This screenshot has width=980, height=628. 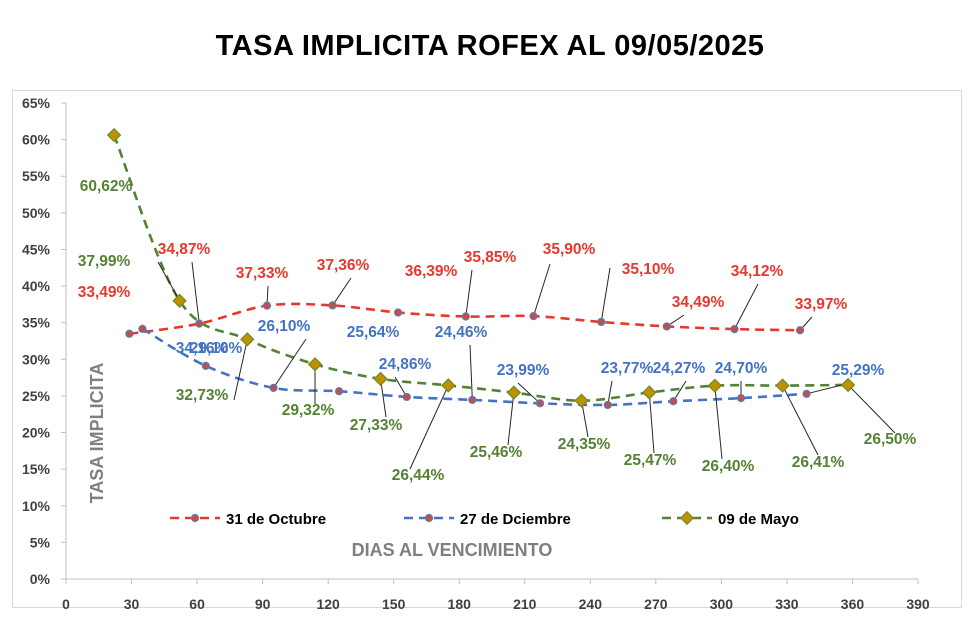 What do you see at coordinates (308, 410) in the screenshot?
I see `data-label: 29,32%` at bounding box center [308, 410].